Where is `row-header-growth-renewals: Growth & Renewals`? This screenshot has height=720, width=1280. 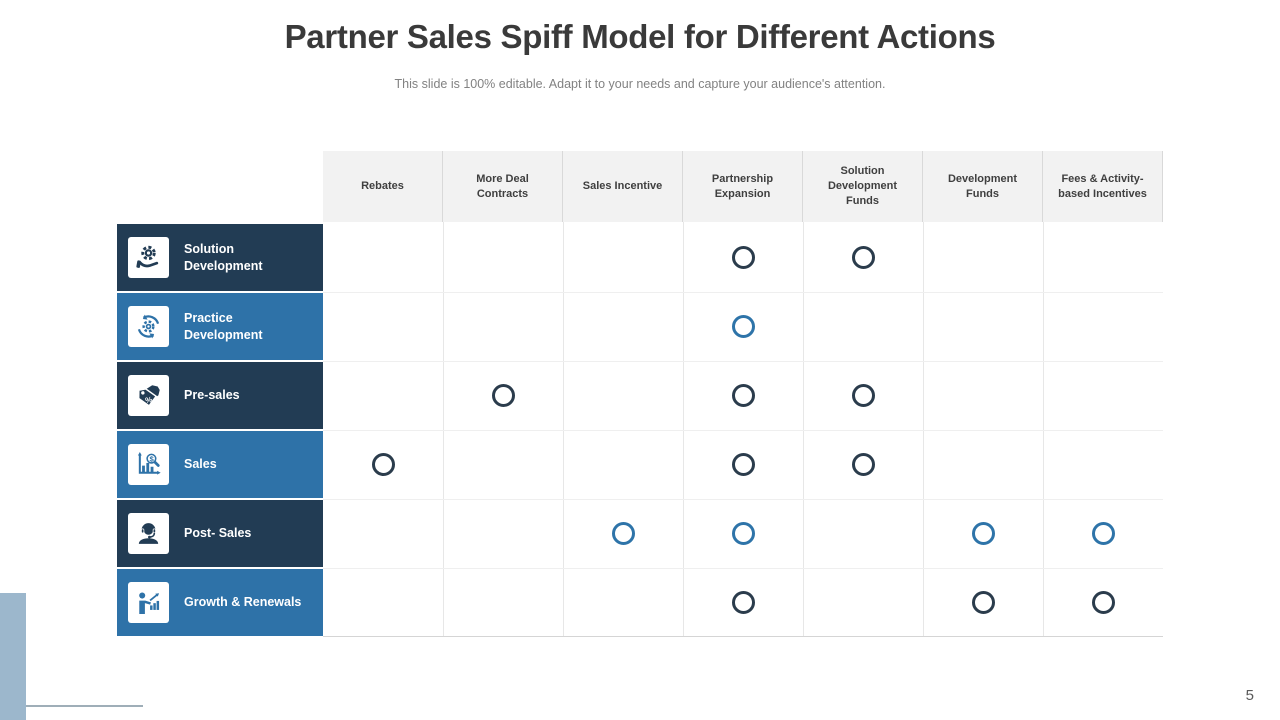
row-header-growth-renewals: Growth & Renewals is located at coordinates (220, 602).